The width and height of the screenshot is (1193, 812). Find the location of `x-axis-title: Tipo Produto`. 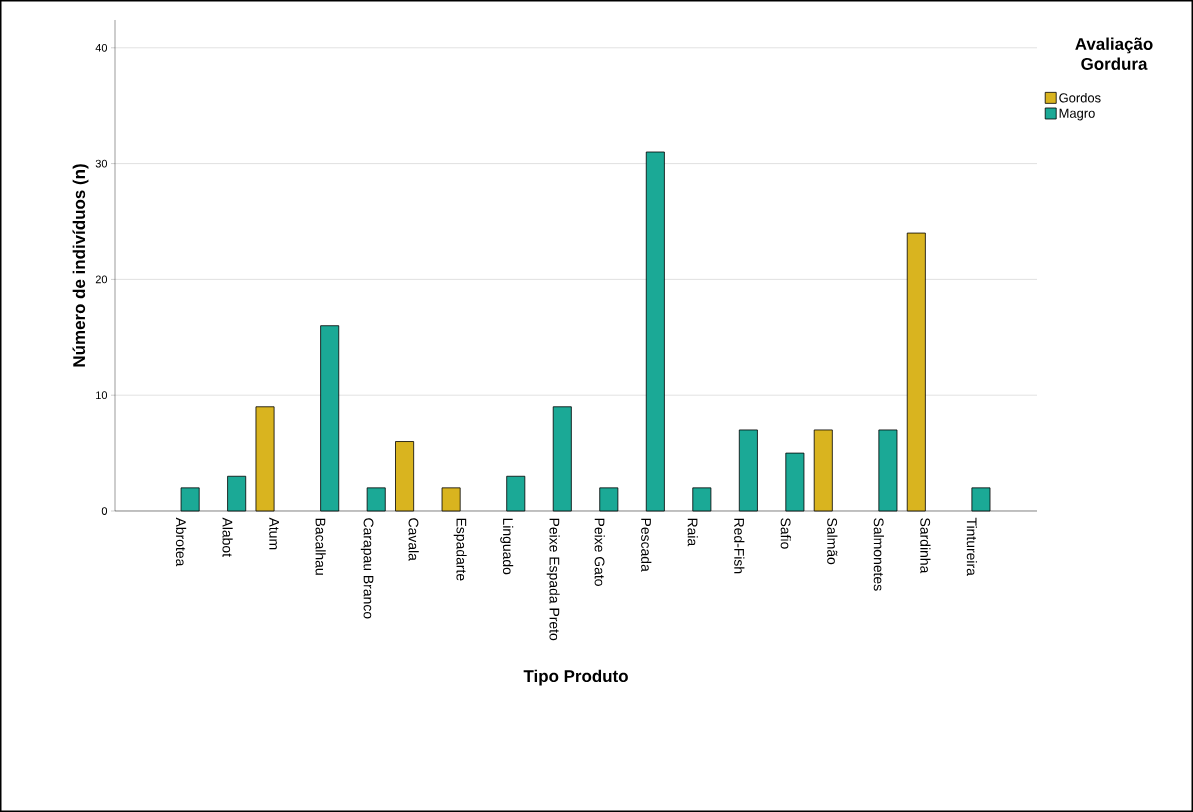

x-axis-title: Tipo Produto is located at coordinates (575, 677).